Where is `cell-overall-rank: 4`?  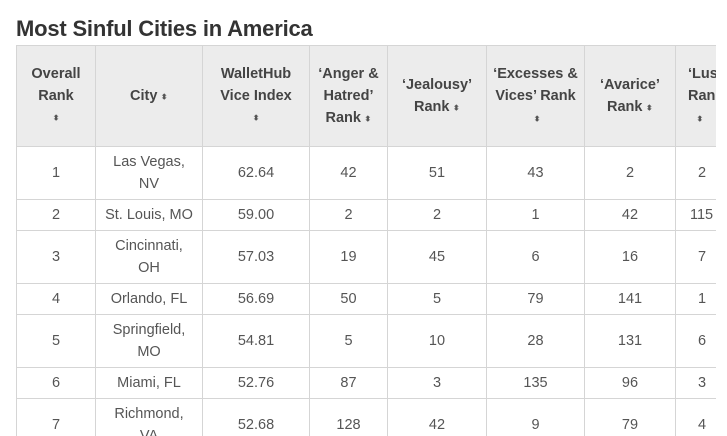 cell-overall-rank: 4 is located at coordinates (56, 299).